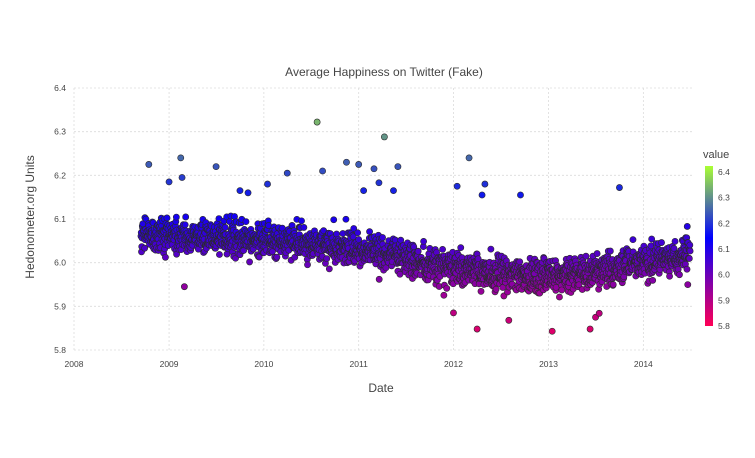 The height and width of the screenshot is (458, 755). I want to click on legend-label: 6.1, so click(724, 249).